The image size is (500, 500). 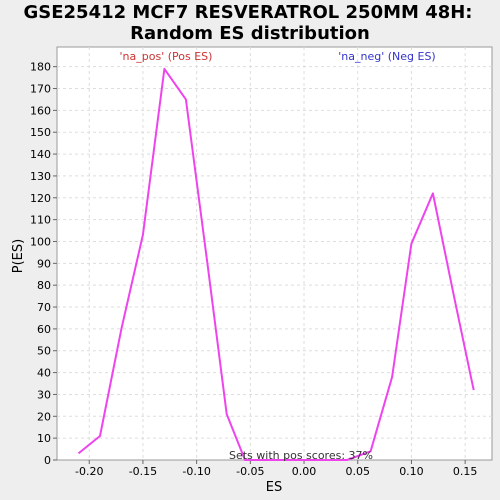 What do you see at coordinates (250, 471) in the screenshot?
I see `x-tick-label: -0.05` at bounding box center [250, 471].